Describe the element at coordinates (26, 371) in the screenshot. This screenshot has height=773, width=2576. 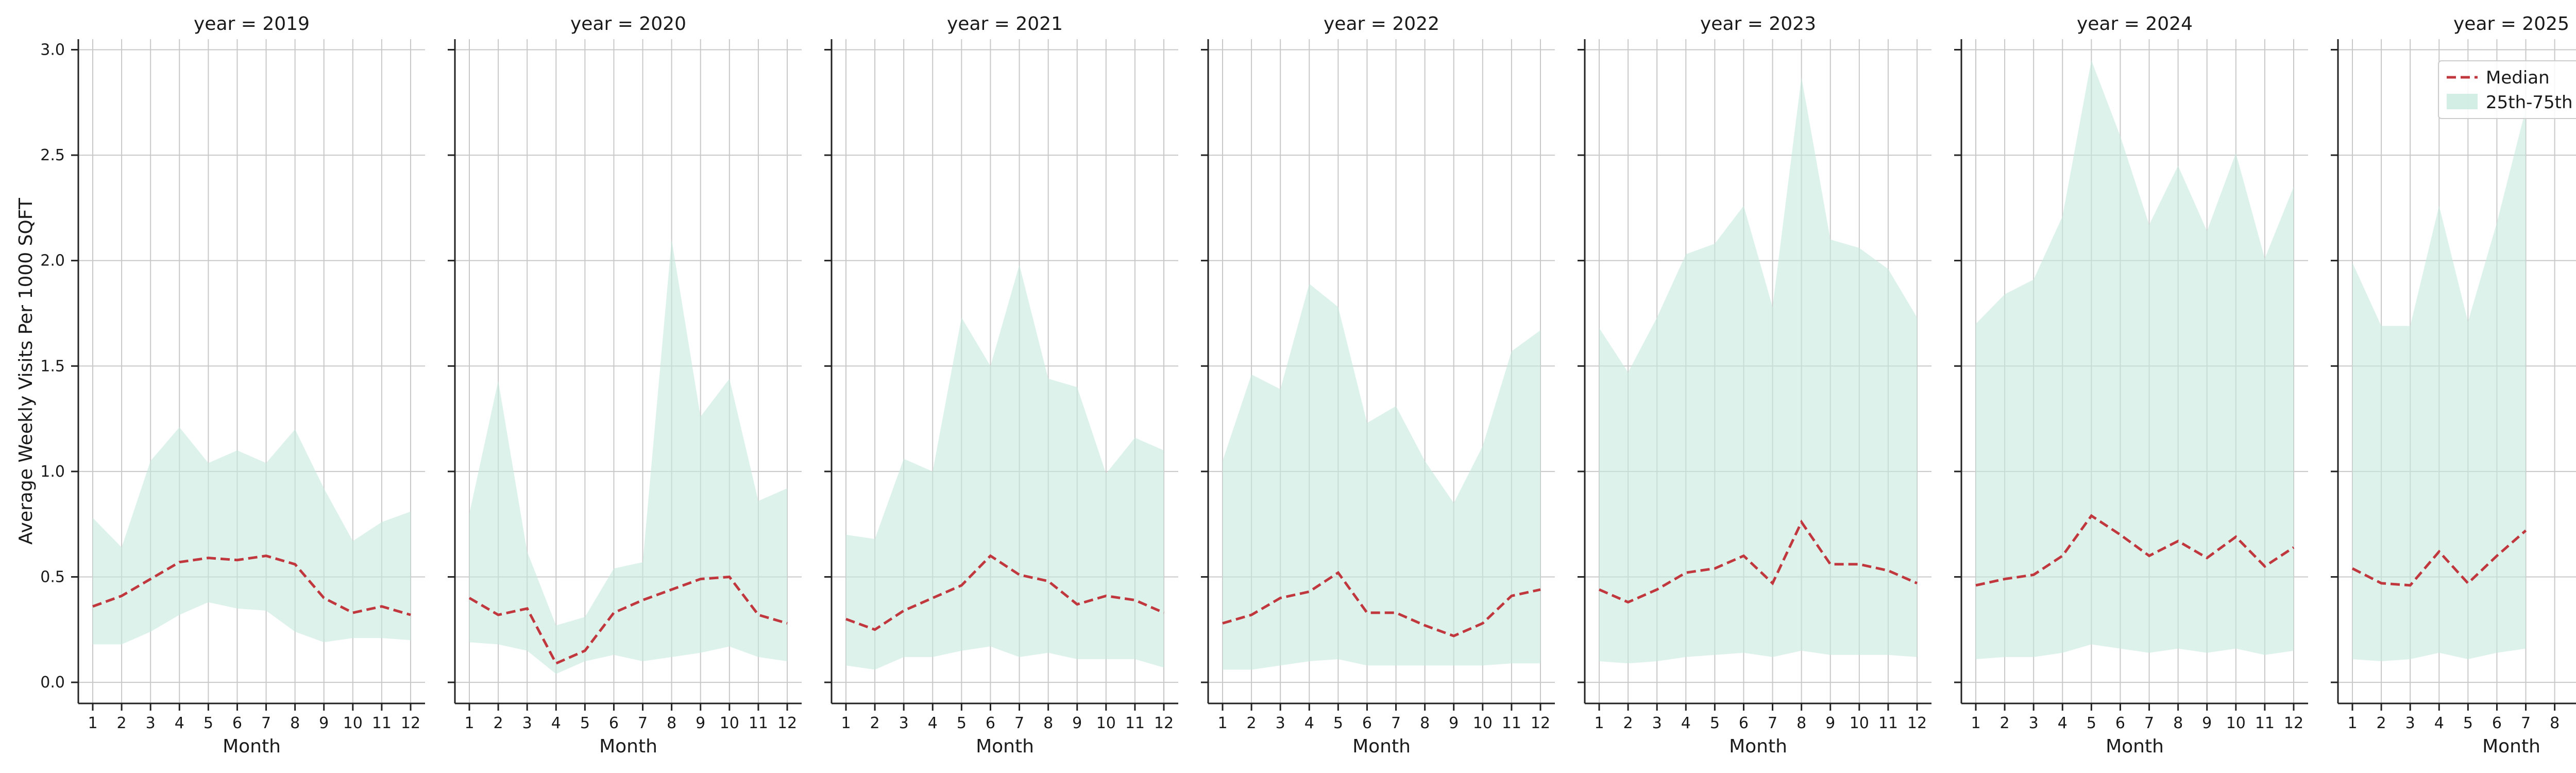
I see `y-axis-label: Average Weekly Visits Per 1000 SQFT` at that location.